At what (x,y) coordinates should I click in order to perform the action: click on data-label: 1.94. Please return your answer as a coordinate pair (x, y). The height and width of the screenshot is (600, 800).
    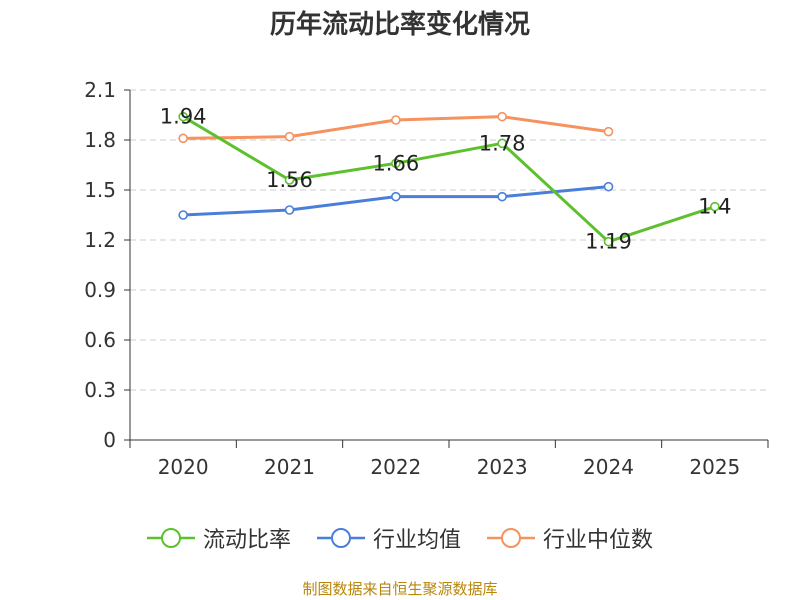
    Looking at the image, I should click on (183, 117).